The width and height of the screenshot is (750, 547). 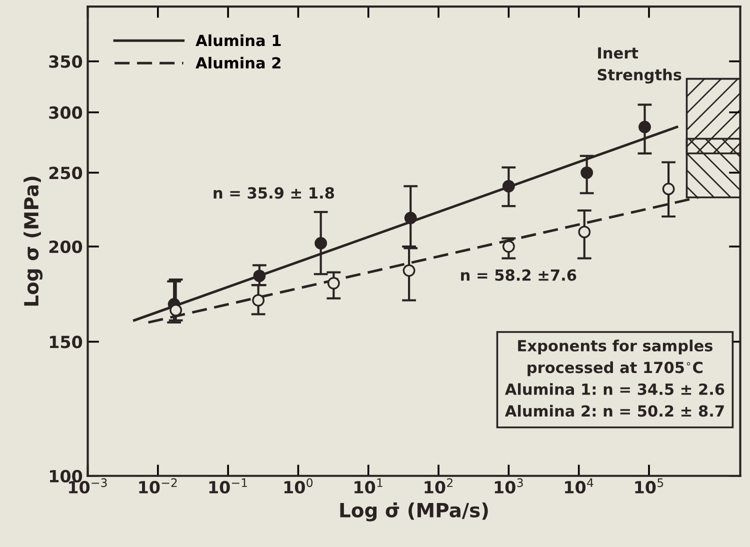 What do you see at coordinates (438, 486) in the screenshot?
I see `x-tick-label: 10$^{2}$` at bounding box center [438, 486].